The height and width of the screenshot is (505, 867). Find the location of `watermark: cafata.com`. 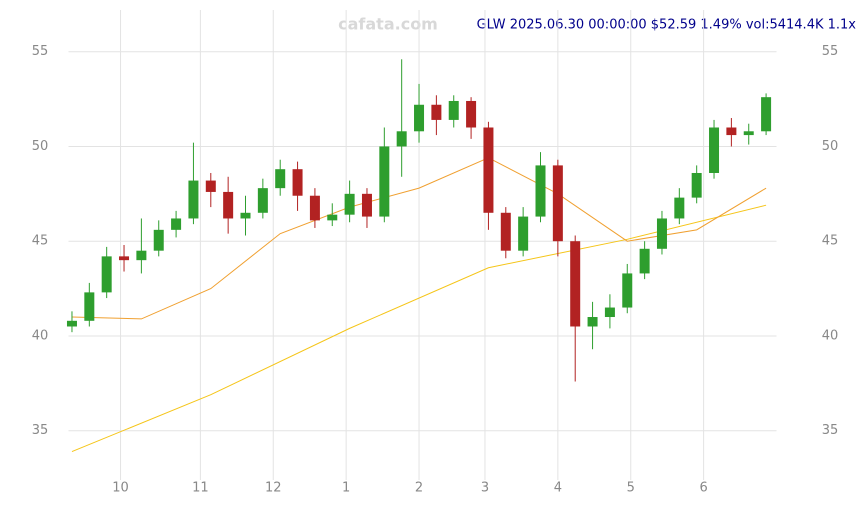

watermark: cafata.com is located at coordinates (388, 24).